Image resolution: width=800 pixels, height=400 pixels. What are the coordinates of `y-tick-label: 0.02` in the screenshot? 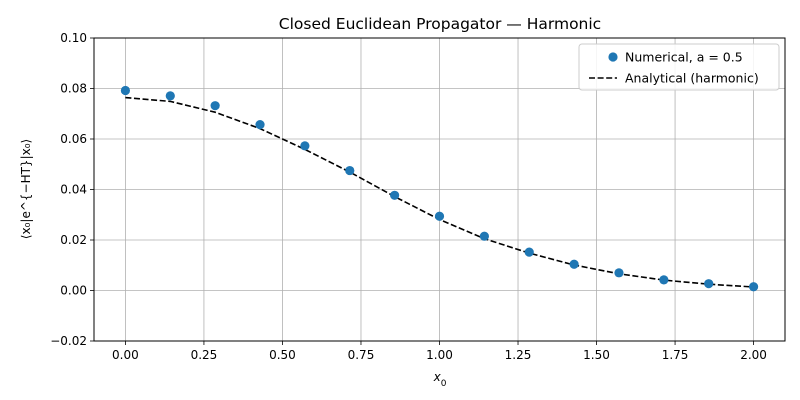 It's located at (73, 240).